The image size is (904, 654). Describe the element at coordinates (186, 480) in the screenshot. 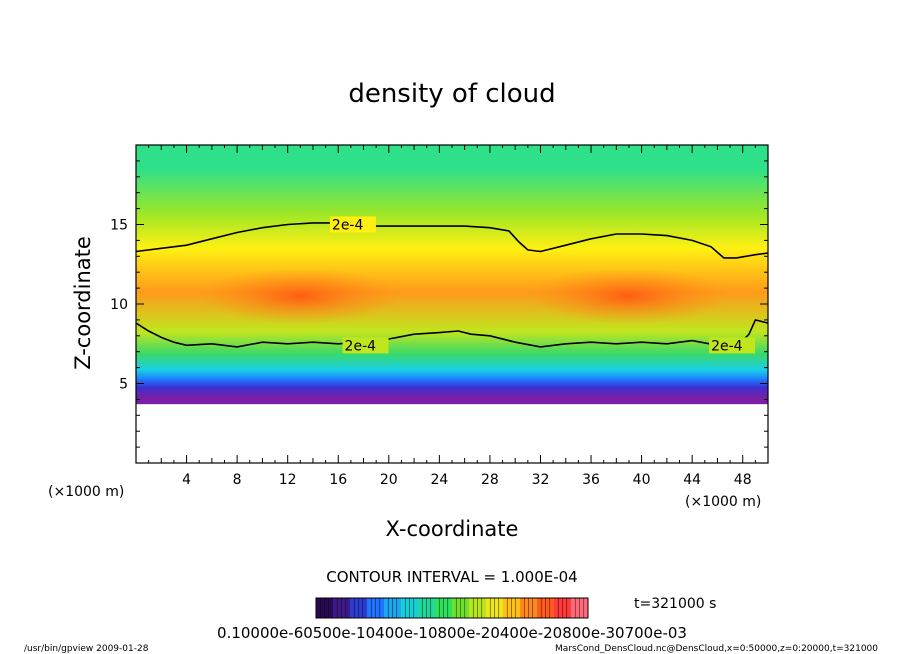

I see `x-tick-label: 4` at that location.